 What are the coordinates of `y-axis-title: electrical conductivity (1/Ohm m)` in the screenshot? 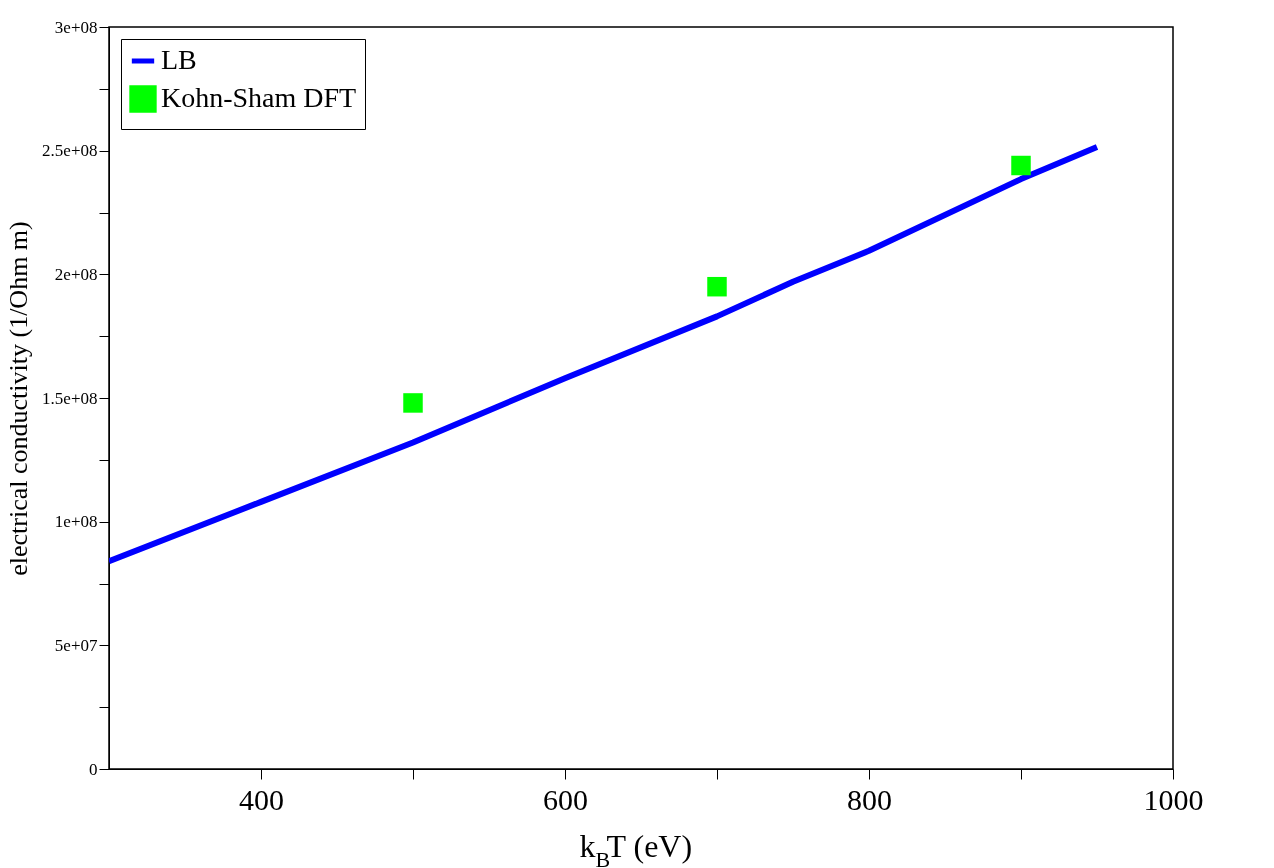 It's located at (19, 398).